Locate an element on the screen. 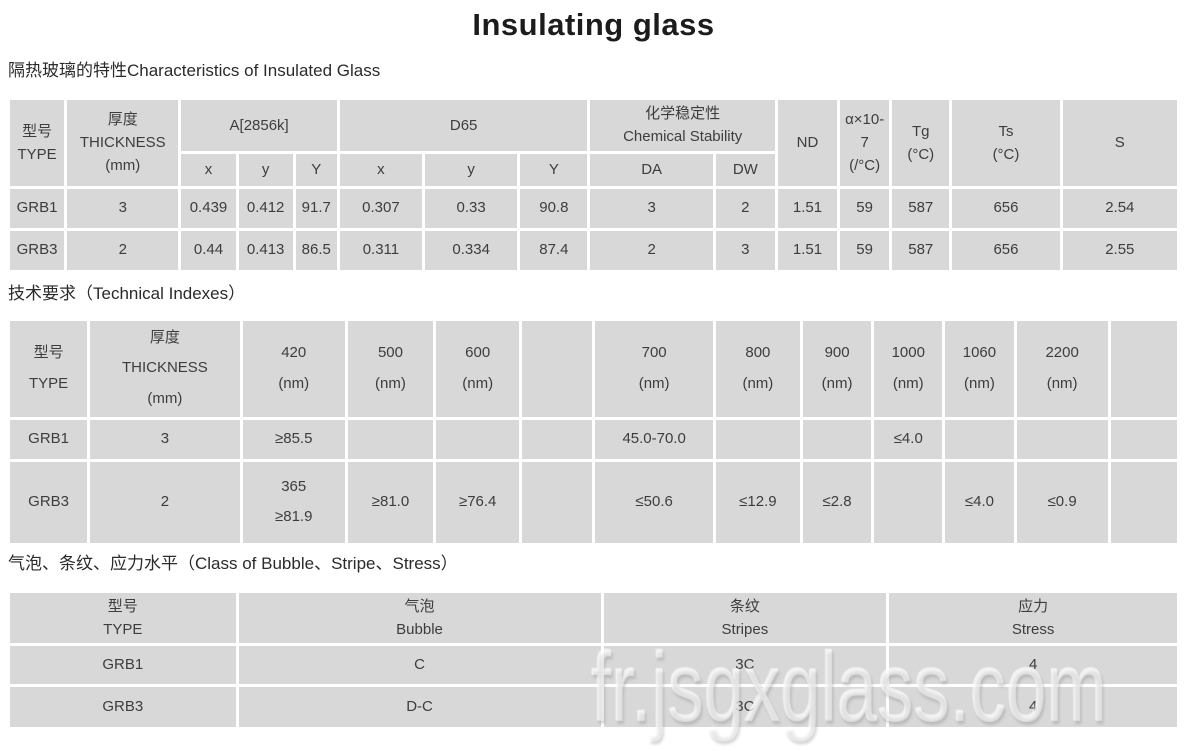 This screenshot has height=751, width=1187. data-cell: 87.4 is located at coordinates (554, 250).